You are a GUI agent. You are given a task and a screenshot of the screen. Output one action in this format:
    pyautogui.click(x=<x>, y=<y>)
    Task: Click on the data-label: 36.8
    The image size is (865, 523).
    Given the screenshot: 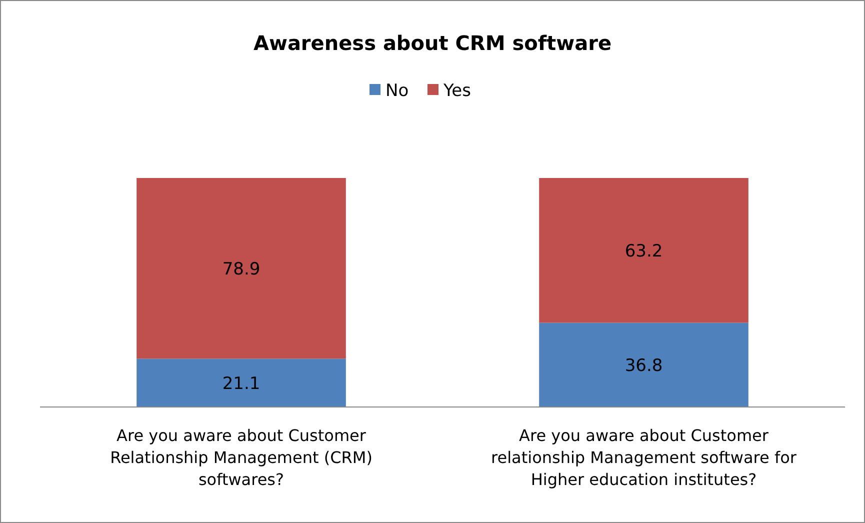 What is the action you would take?
    pyautogui.click(x=643, y=366)
    